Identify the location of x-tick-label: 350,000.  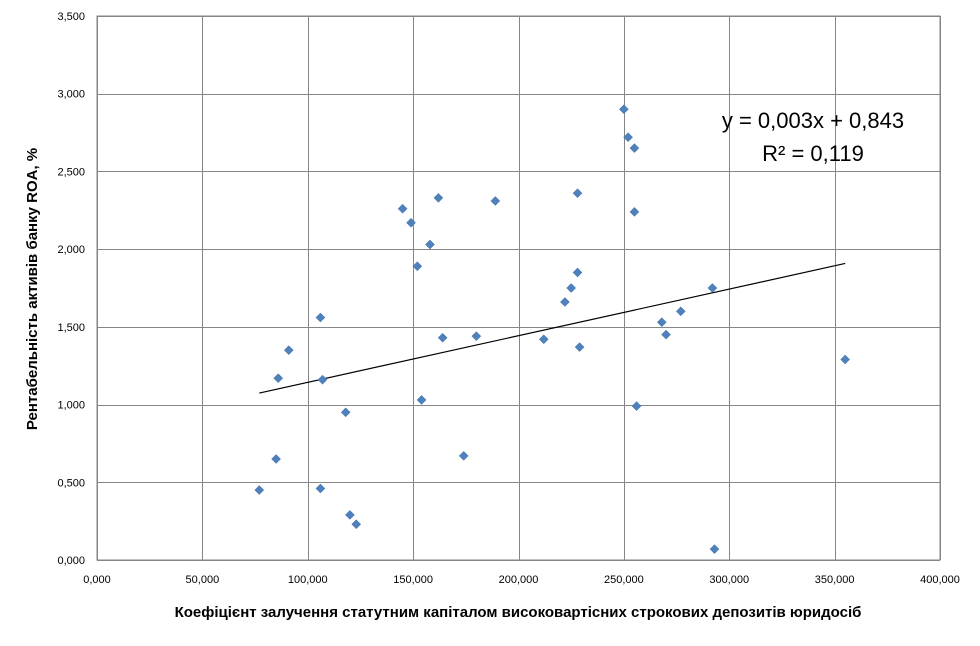
(835, 580).